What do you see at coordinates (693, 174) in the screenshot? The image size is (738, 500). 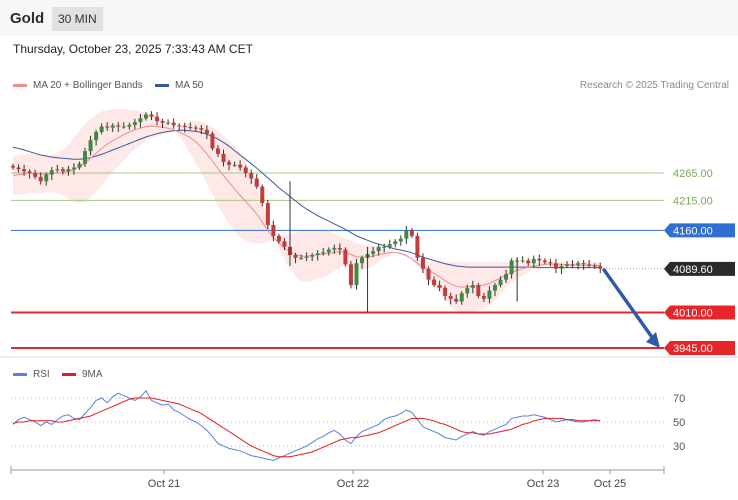 I see `level-label-4265.00: 4265.00` at bounding box center [693, 174].